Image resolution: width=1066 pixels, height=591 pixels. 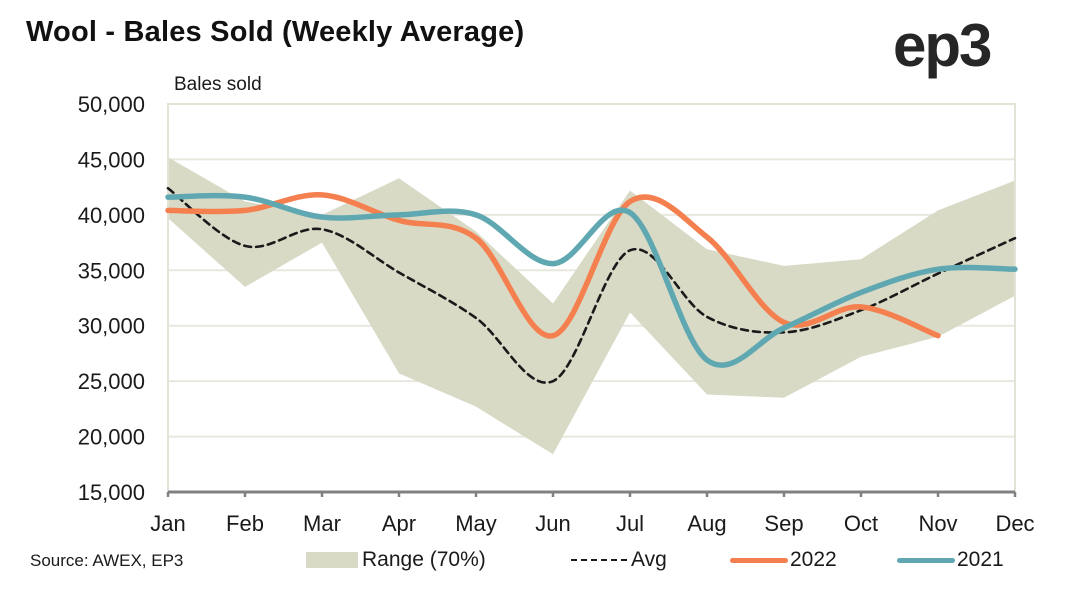 What do you see at coordinates (399, 523) in the screenshot?
I see `x-tick-label: Apr` at bounding box center [399, 523].